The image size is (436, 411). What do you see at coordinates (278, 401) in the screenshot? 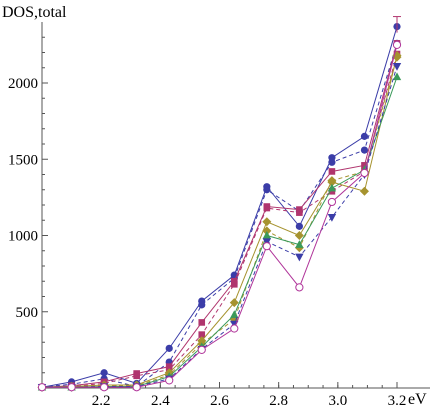
I see `x-tick-label: 2.8` at bounding box center [278, 401].